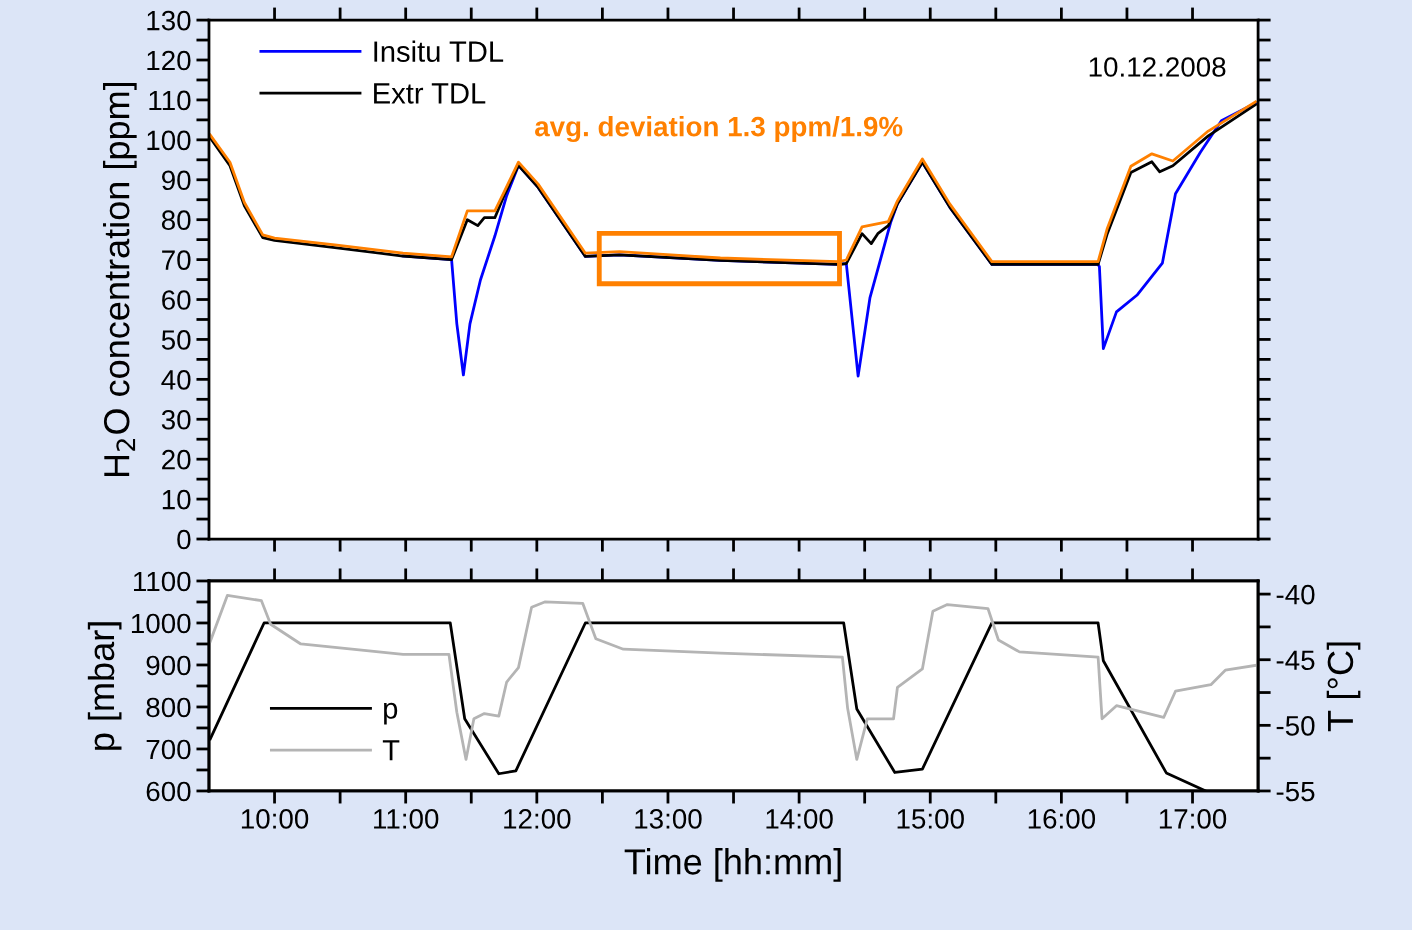 The height and width of the screenshot is (930, 1412). I want to click on y-tick-label: 600, so click(168, 791).